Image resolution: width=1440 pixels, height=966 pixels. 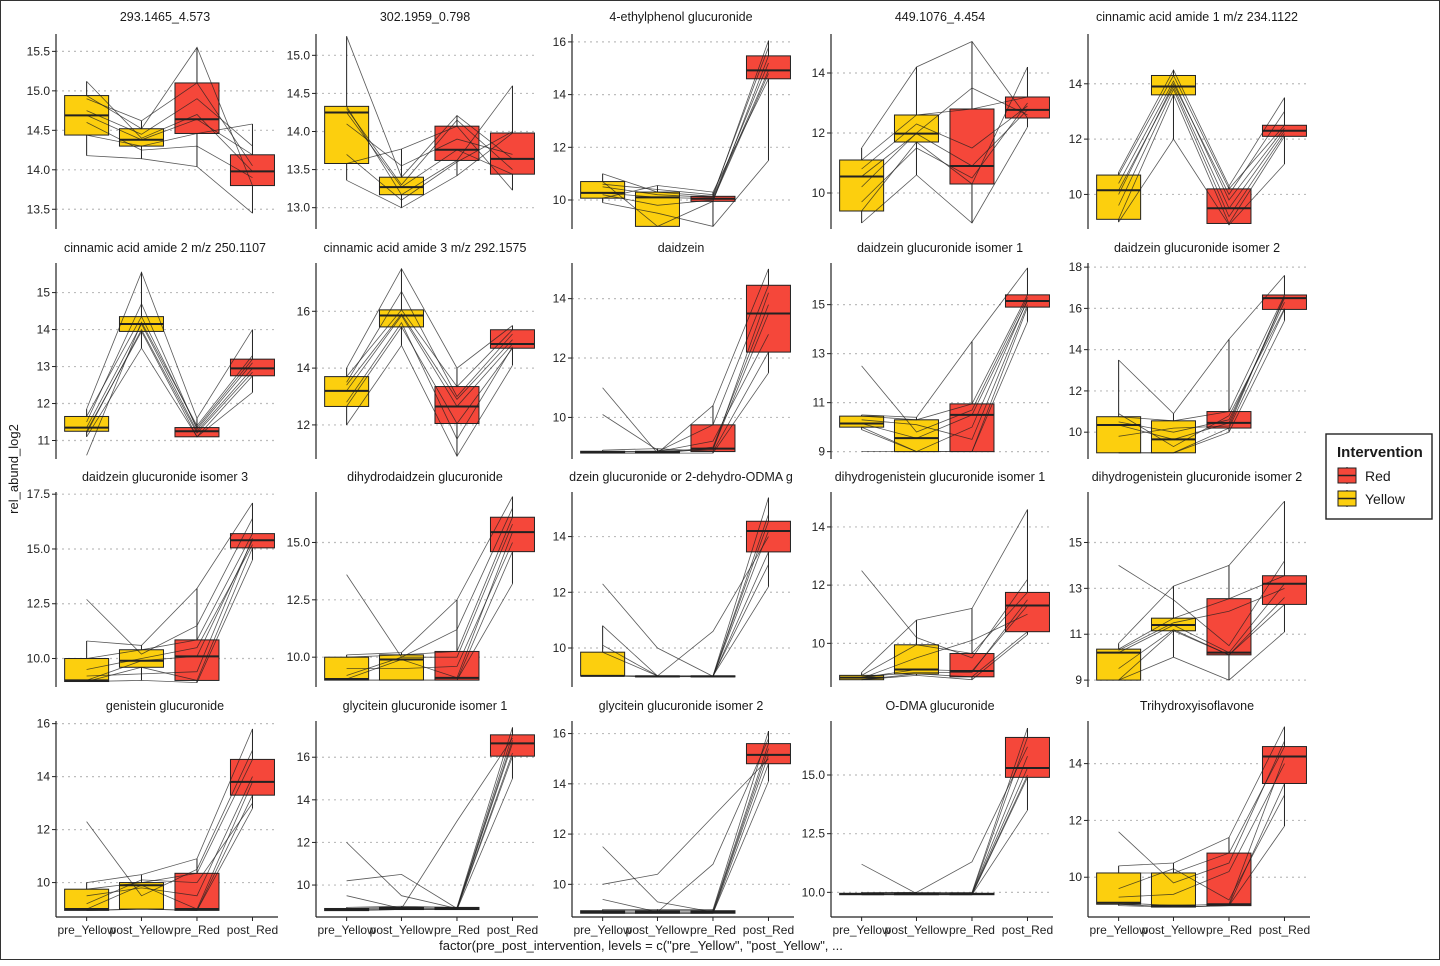 I want to click on facet-panel: daidzein 10 12 14, so click(x=673, y=350).